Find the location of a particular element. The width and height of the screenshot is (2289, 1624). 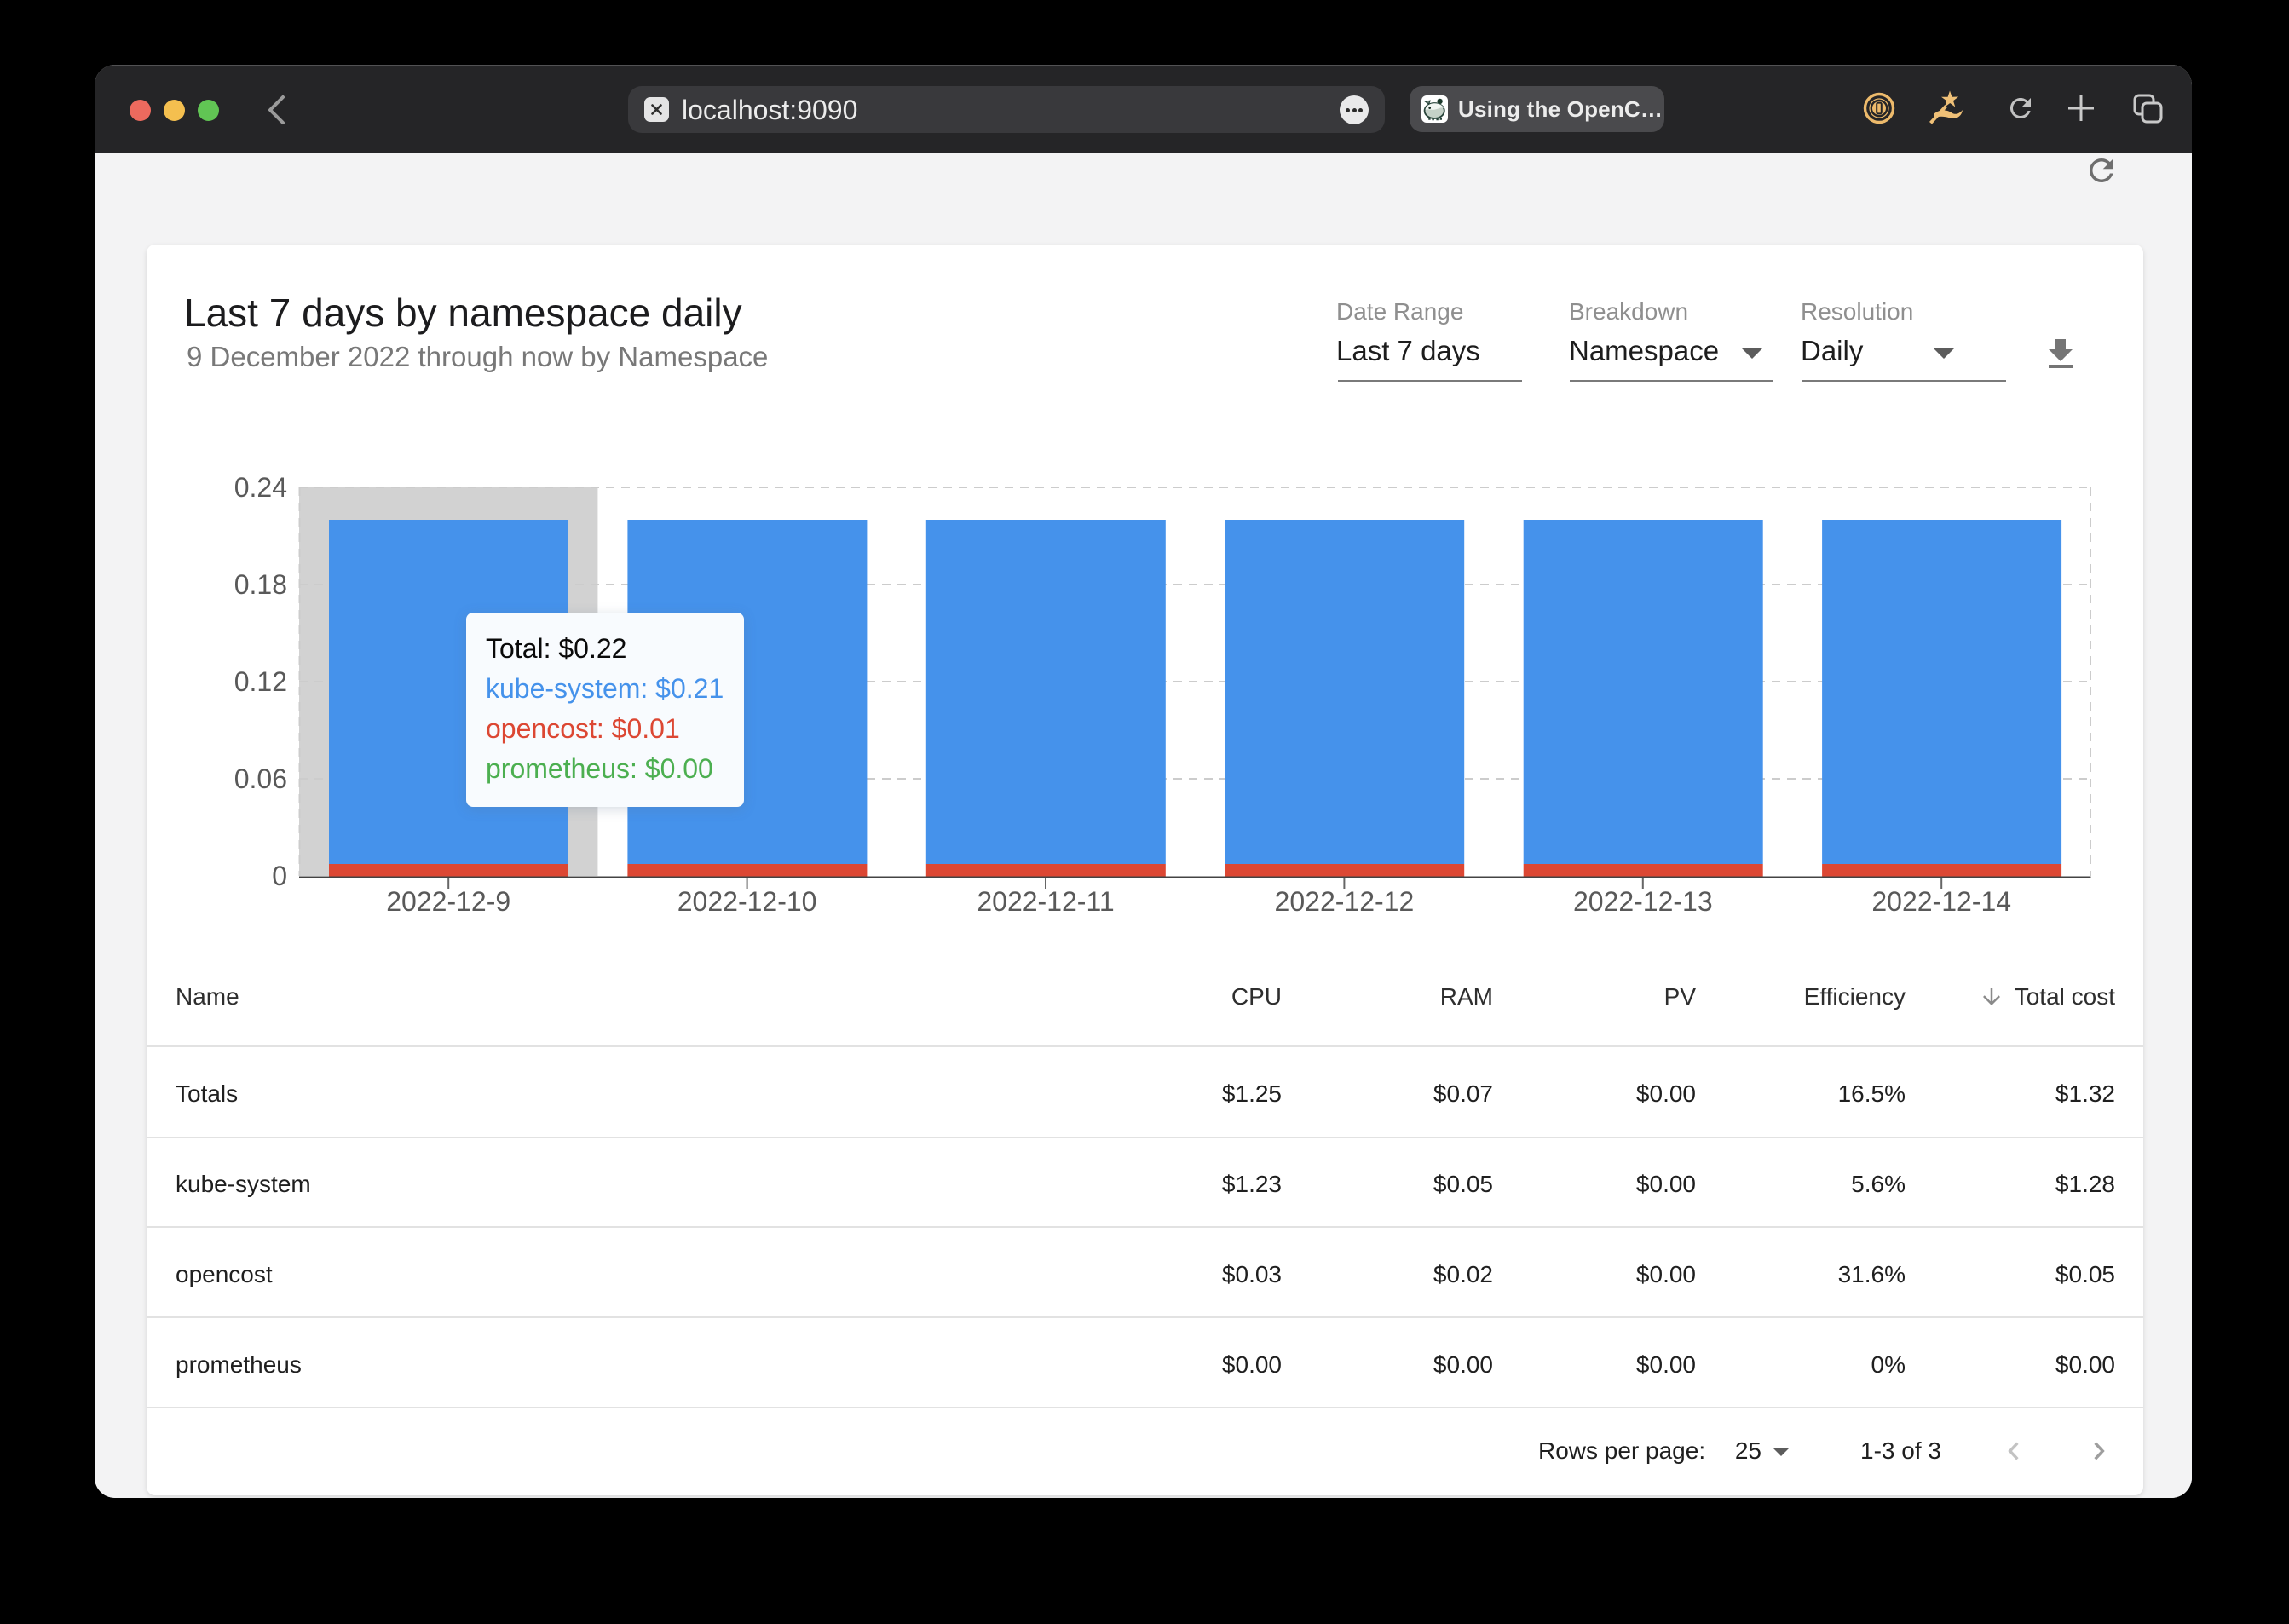

svg-text: 2022-12-13 is located at coordinates (1643, 901).